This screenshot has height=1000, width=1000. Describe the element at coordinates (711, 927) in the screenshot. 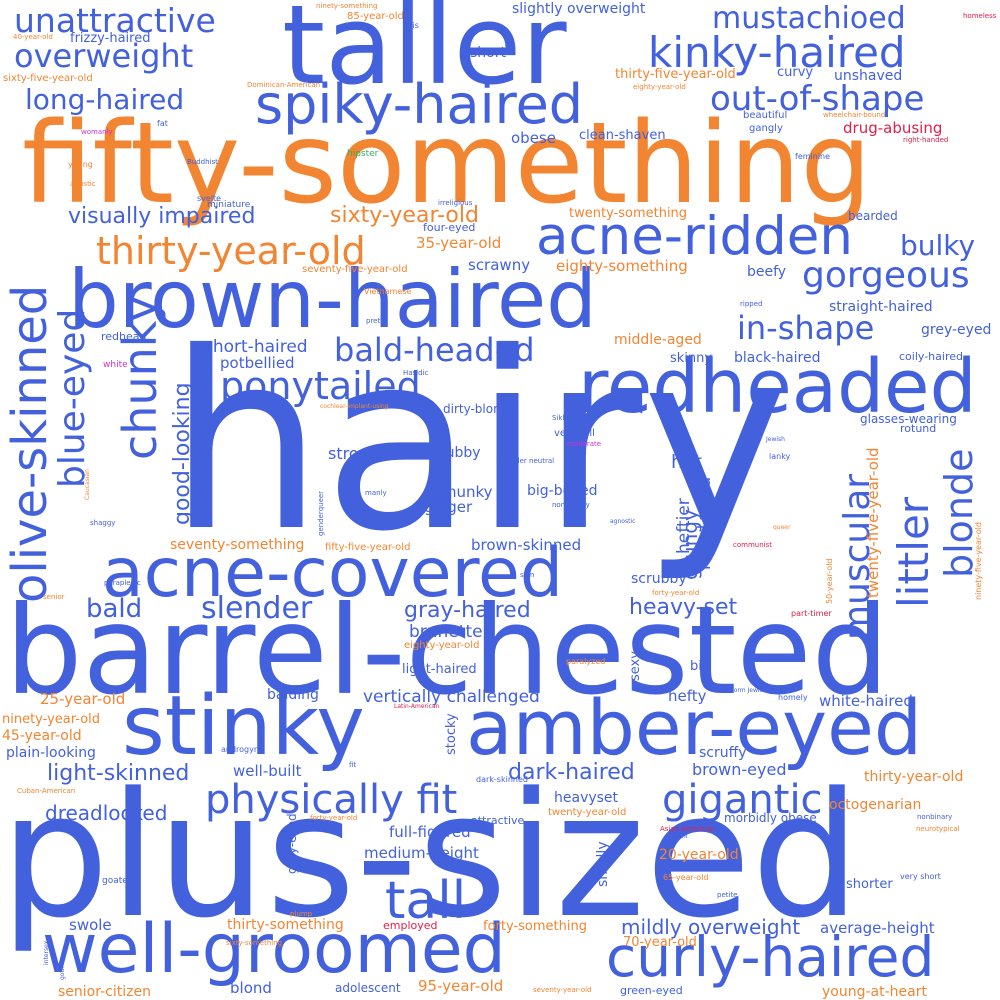

I see `word-mildly-overweight: mildly overweight` at that location.